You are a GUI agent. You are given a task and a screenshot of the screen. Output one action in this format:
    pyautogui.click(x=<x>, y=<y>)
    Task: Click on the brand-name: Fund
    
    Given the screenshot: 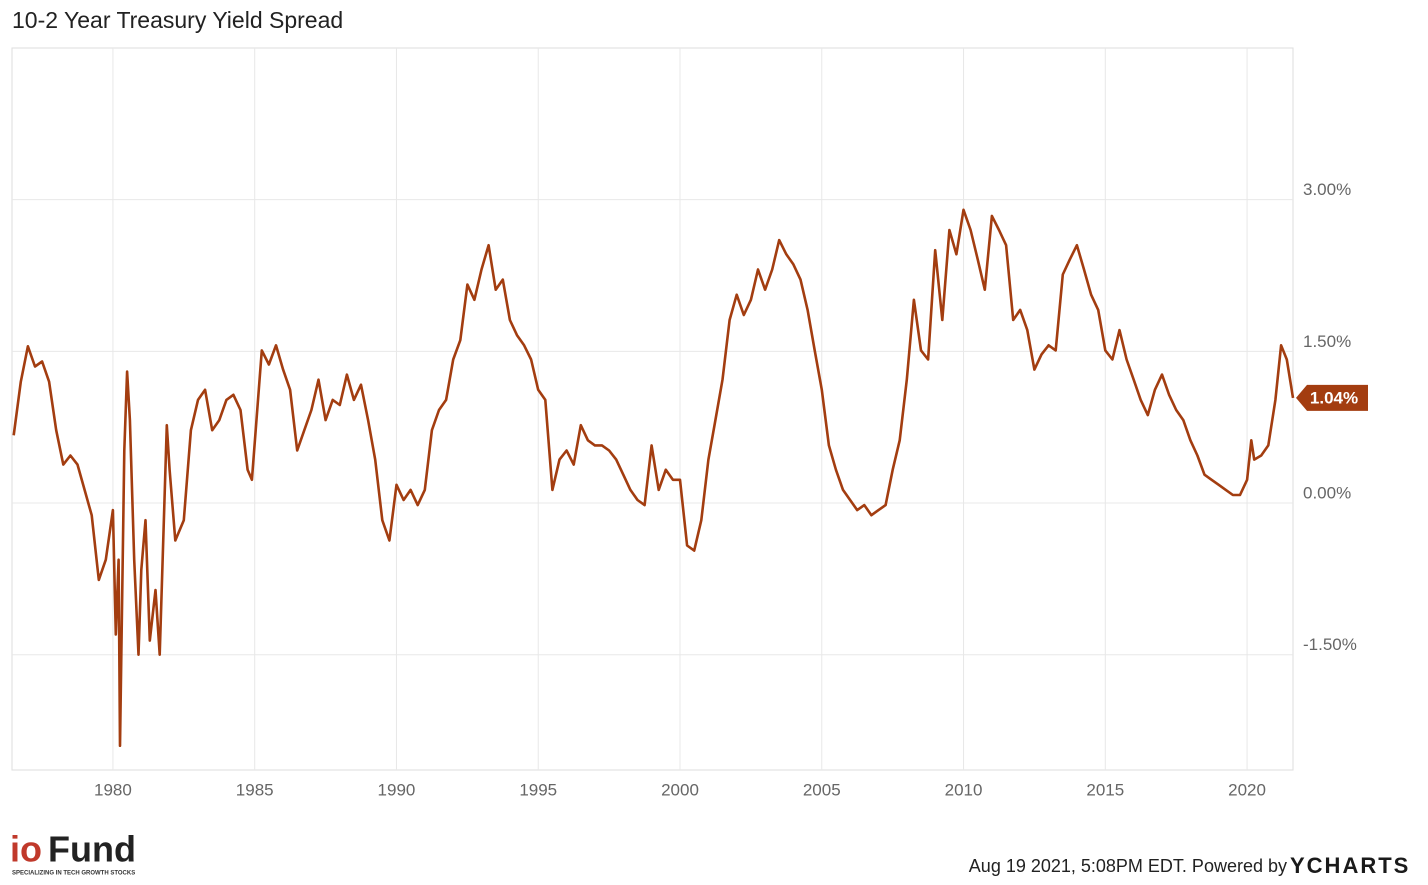 What is the action you would take?
    pyautogui.click(x=92, y=849)
    